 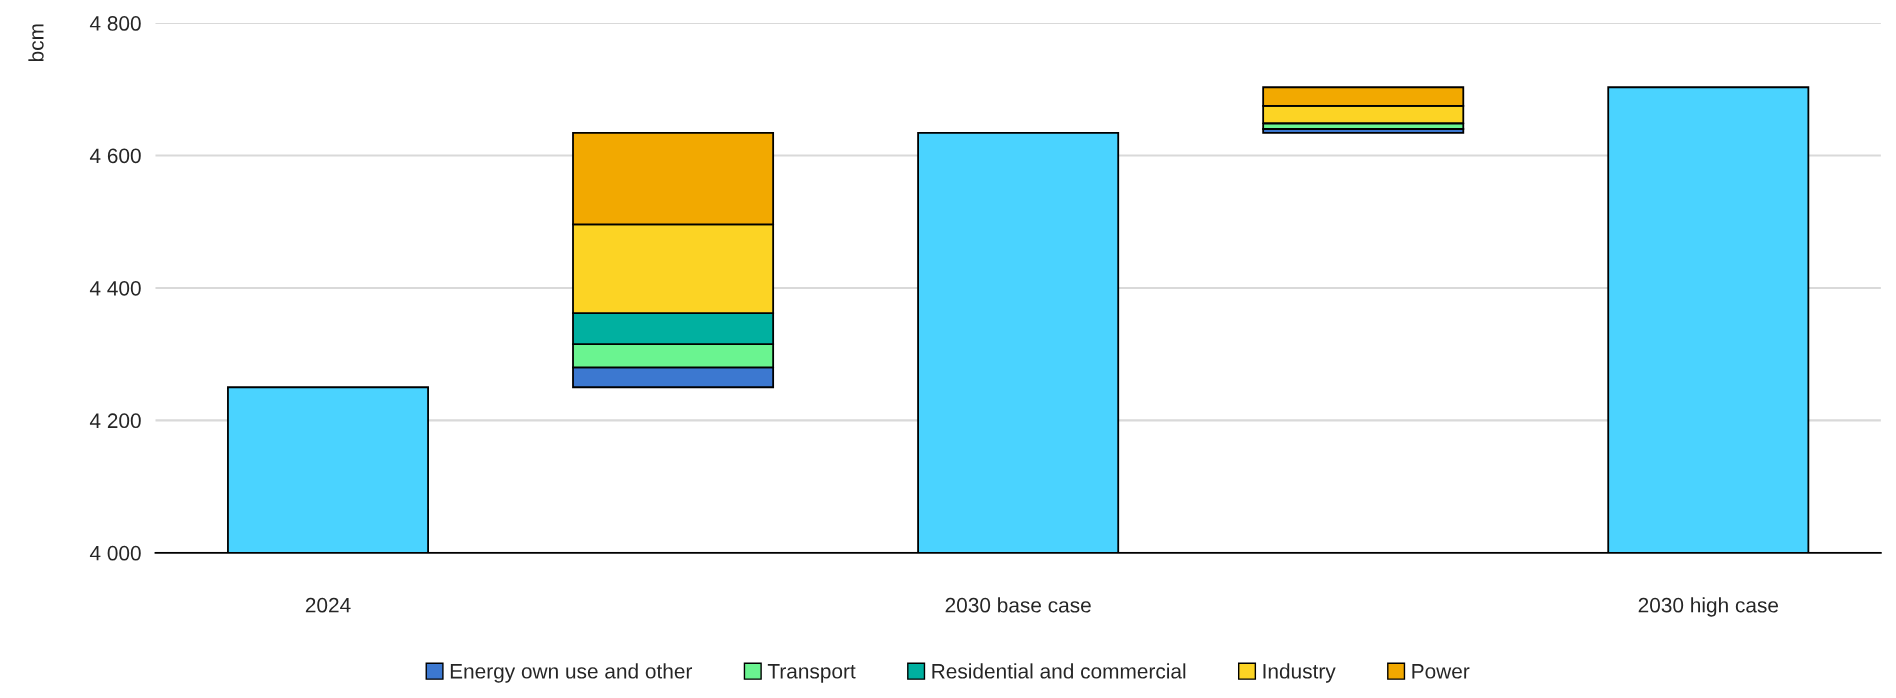 I want to click on y-tick-label: 4 400, so click(x=115, y=288).